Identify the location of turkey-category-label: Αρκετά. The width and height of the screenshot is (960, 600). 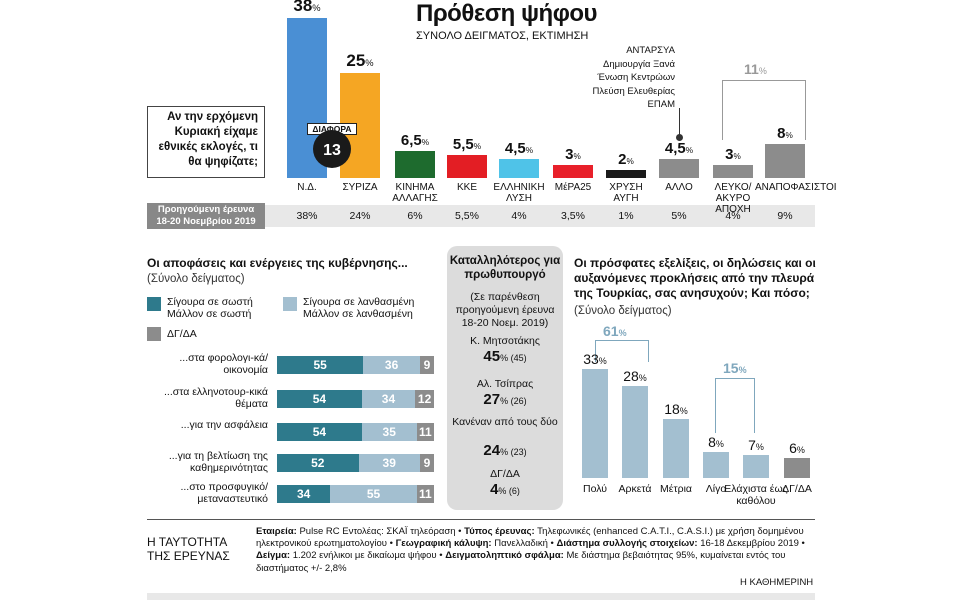
(635, 489).